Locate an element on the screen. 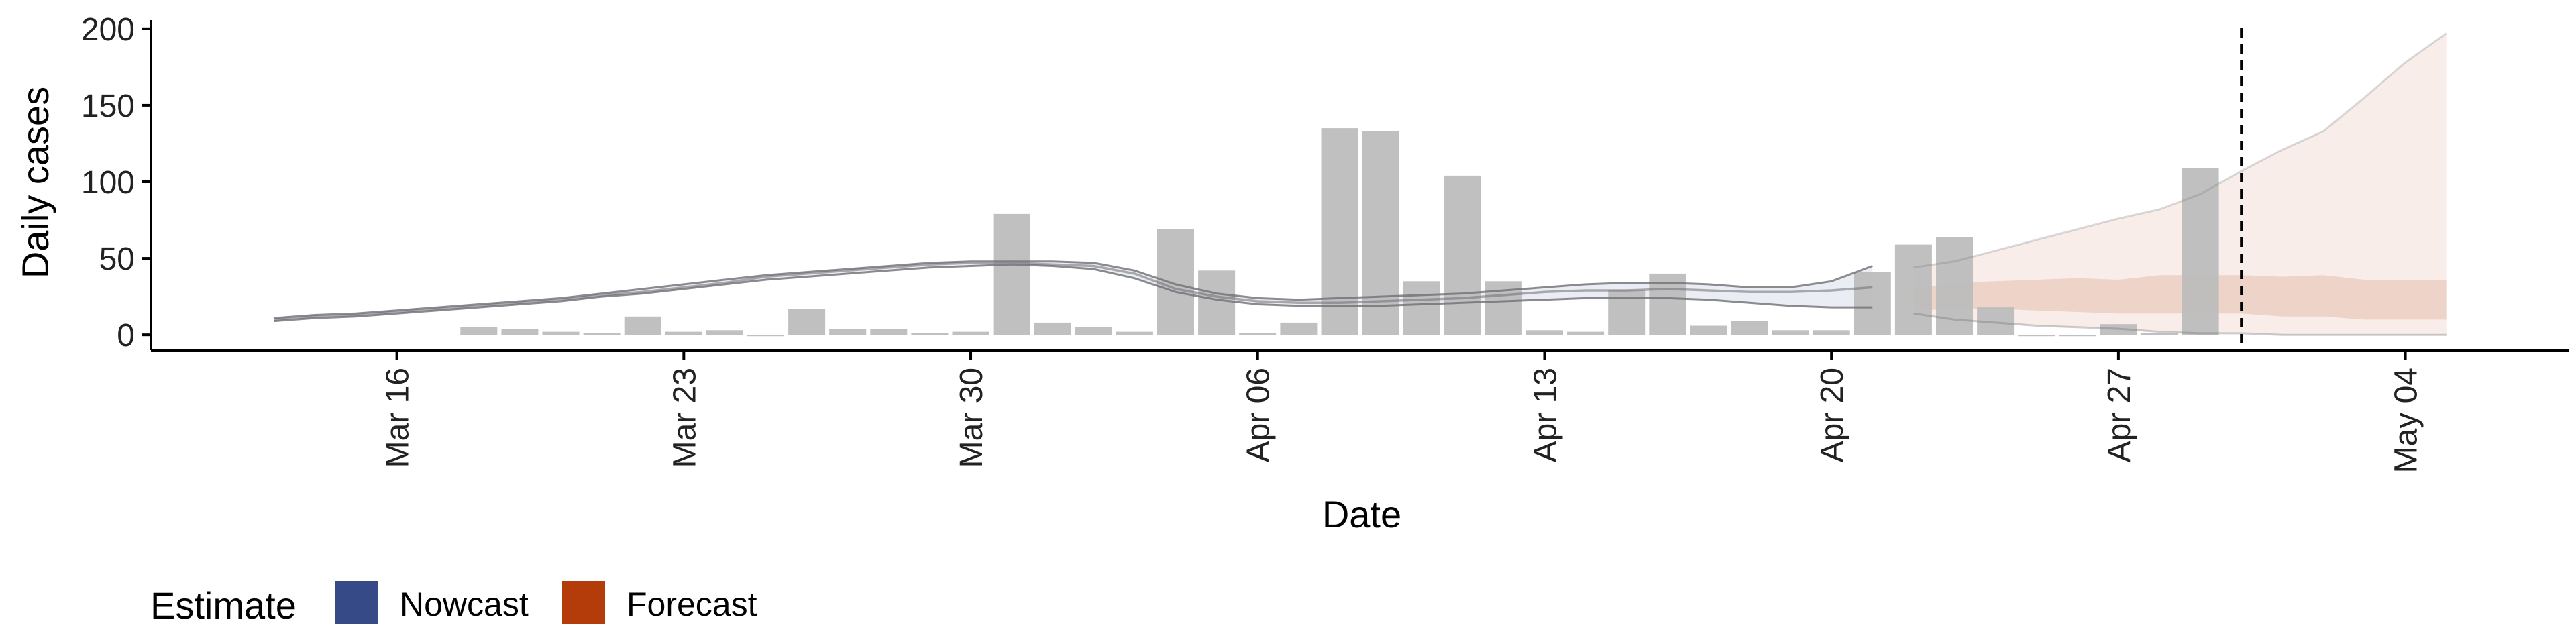 The height and width of the screenshot is (644, 2576). y-tick-label-200: 200 is located at coordinates (108, 30).